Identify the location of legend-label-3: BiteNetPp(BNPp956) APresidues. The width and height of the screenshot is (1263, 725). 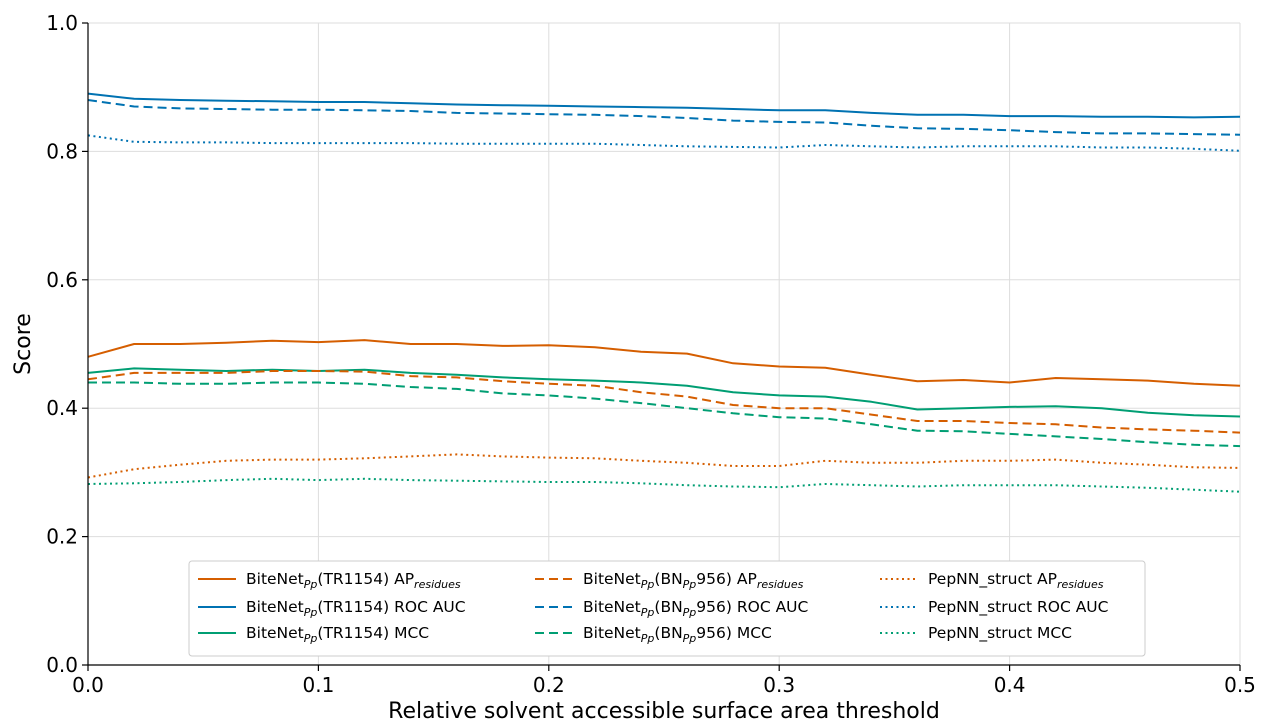
(693, 580).